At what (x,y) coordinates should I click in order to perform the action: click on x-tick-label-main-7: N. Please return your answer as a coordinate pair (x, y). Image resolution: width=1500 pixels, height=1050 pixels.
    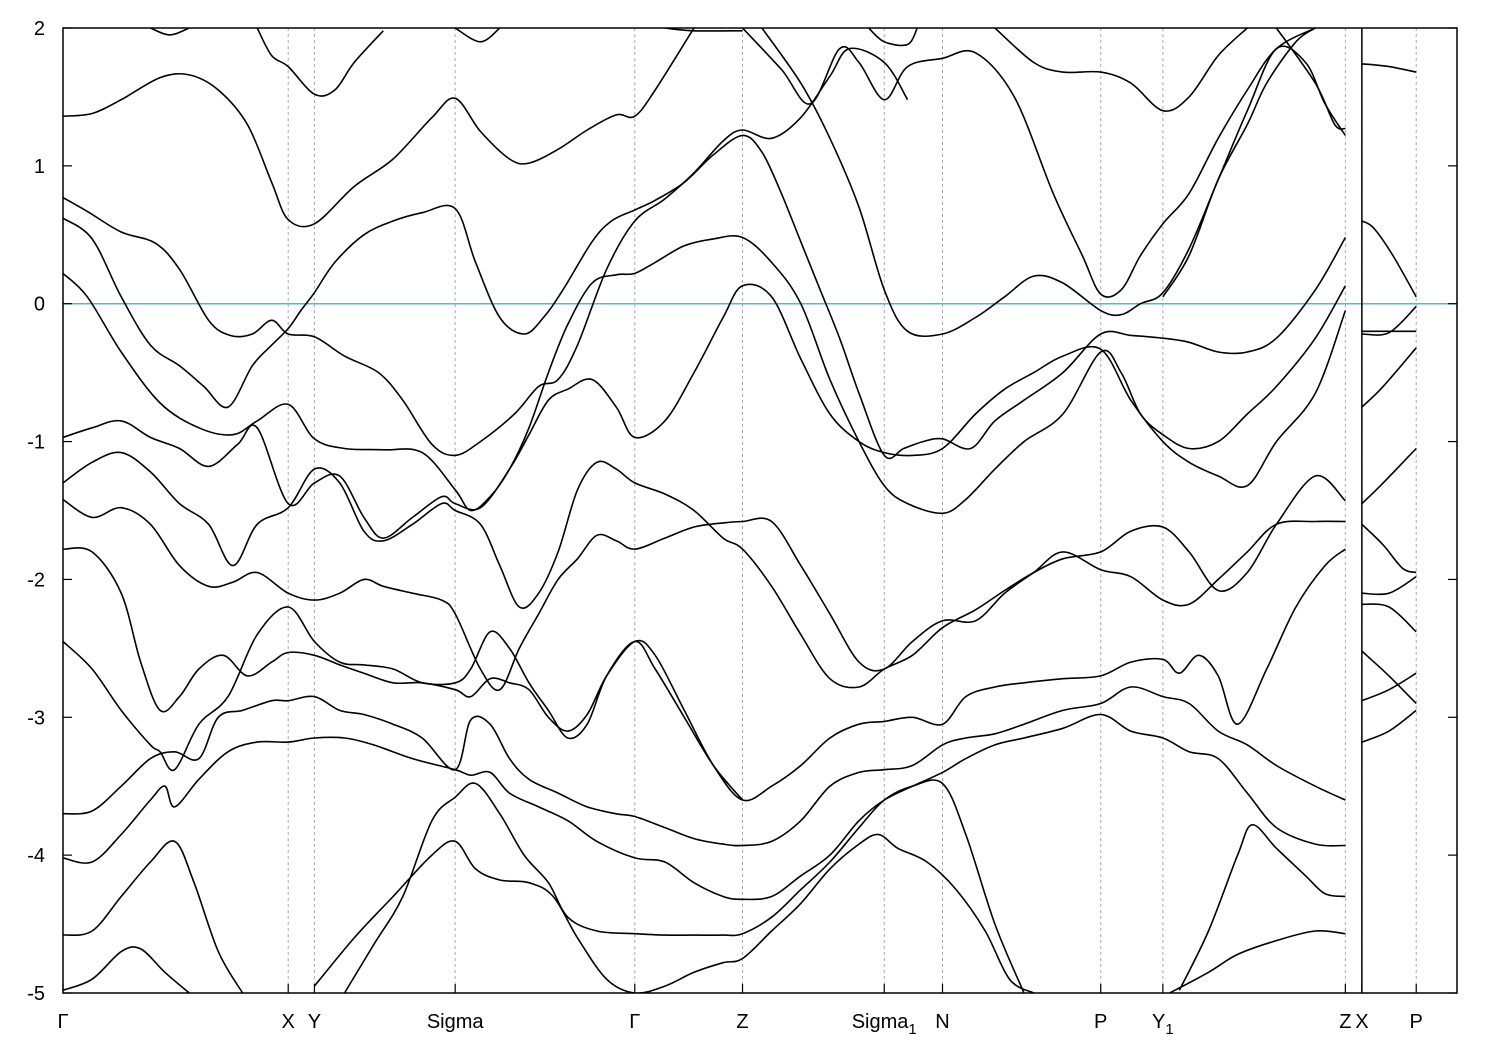
    Looking at the image, I should click on (942, 1022).